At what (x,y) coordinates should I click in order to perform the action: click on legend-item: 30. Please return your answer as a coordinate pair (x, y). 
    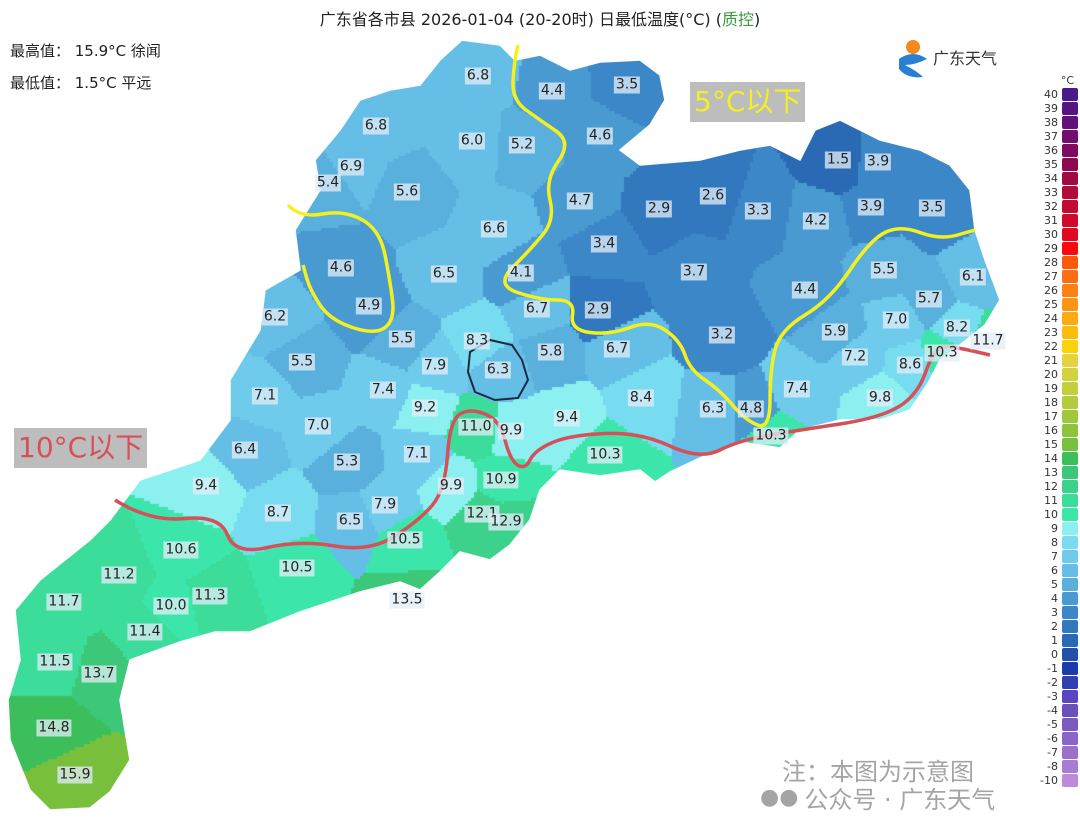
    Looking at the image, I should click on (1054, 234).